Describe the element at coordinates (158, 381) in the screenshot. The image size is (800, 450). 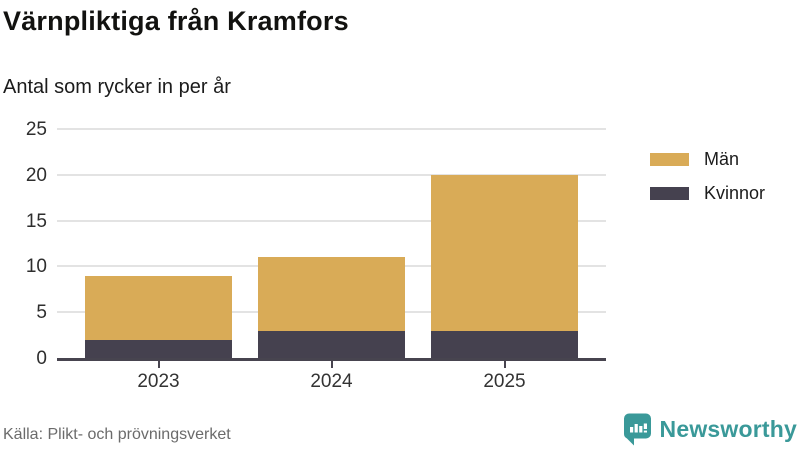
I see `x-tick-label-2023: 2023` at that location.